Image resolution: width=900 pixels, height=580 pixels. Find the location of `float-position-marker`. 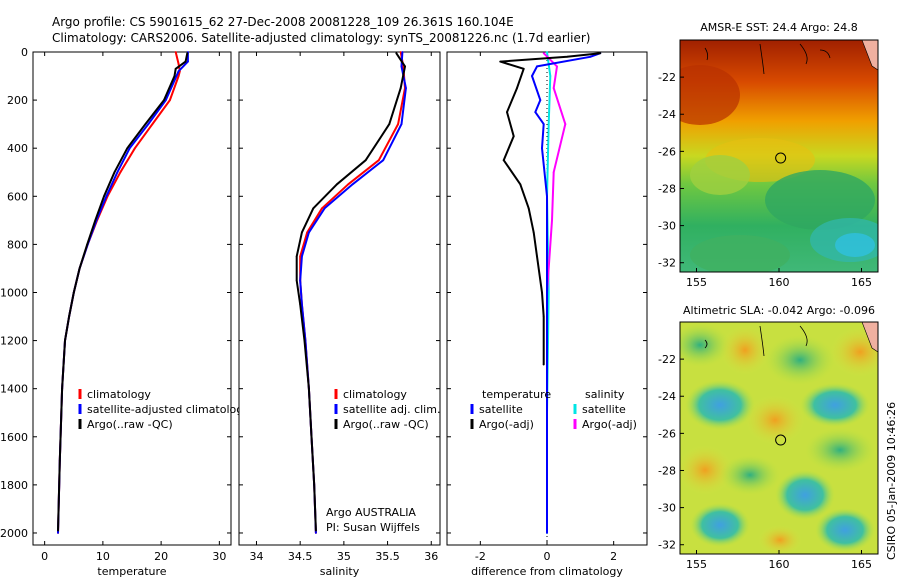

float-position-marker is located at coordinates (781, 158).